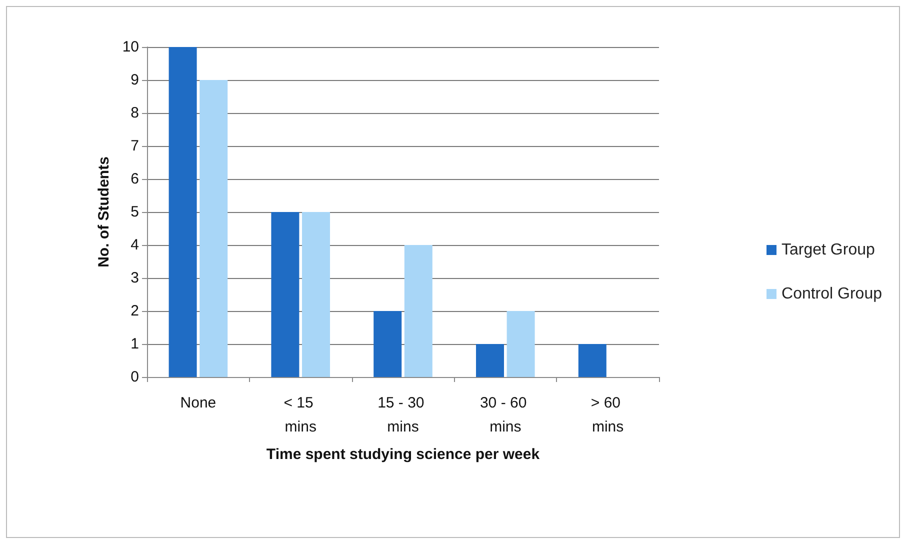 The height and width of the screenshot is (546, 908). I want to click on legend-label: Target Group, so click(828, 250).